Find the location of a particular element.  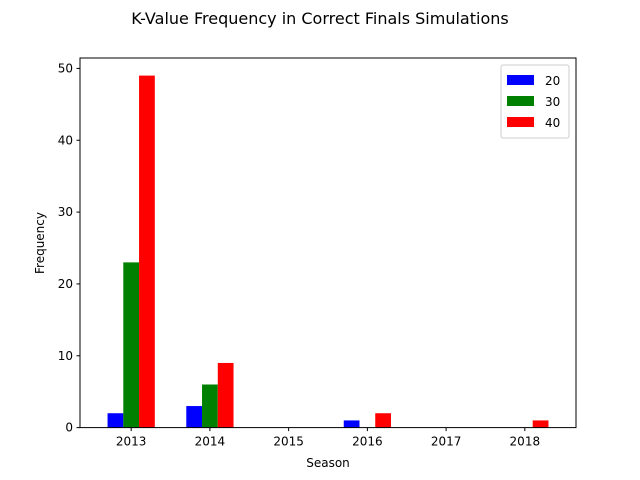

y-tick-label-0: 0 is located at coordinates (69, 428).